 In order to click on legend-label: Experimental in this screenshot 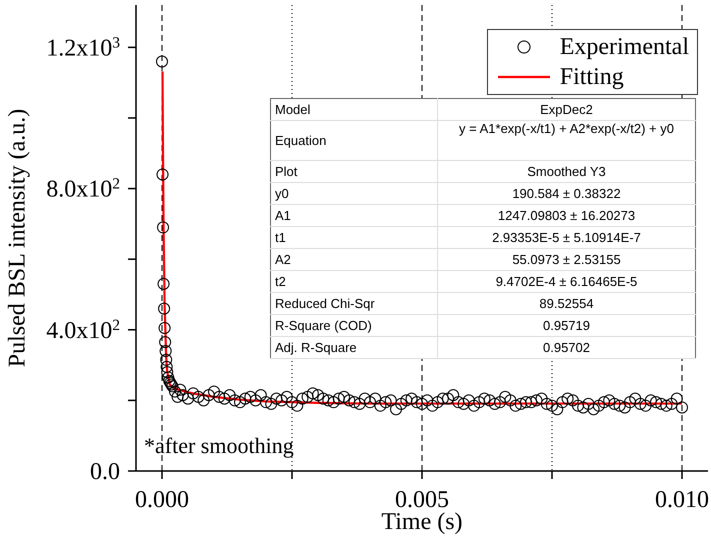, I will do `click(624, 47)`.